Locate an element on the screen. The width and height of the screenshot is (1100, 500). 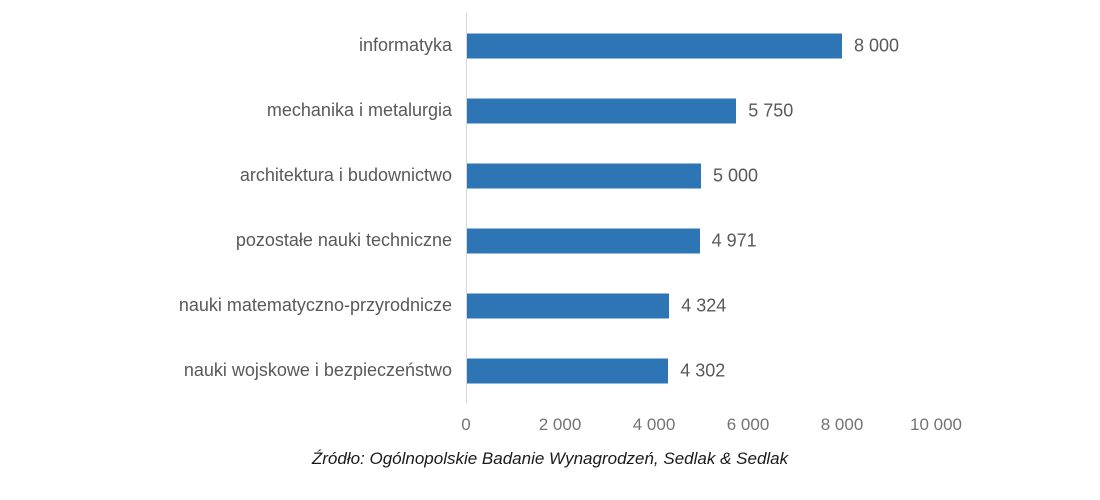
x-tick-label: 6 000 is located at coordinates (748, 424).